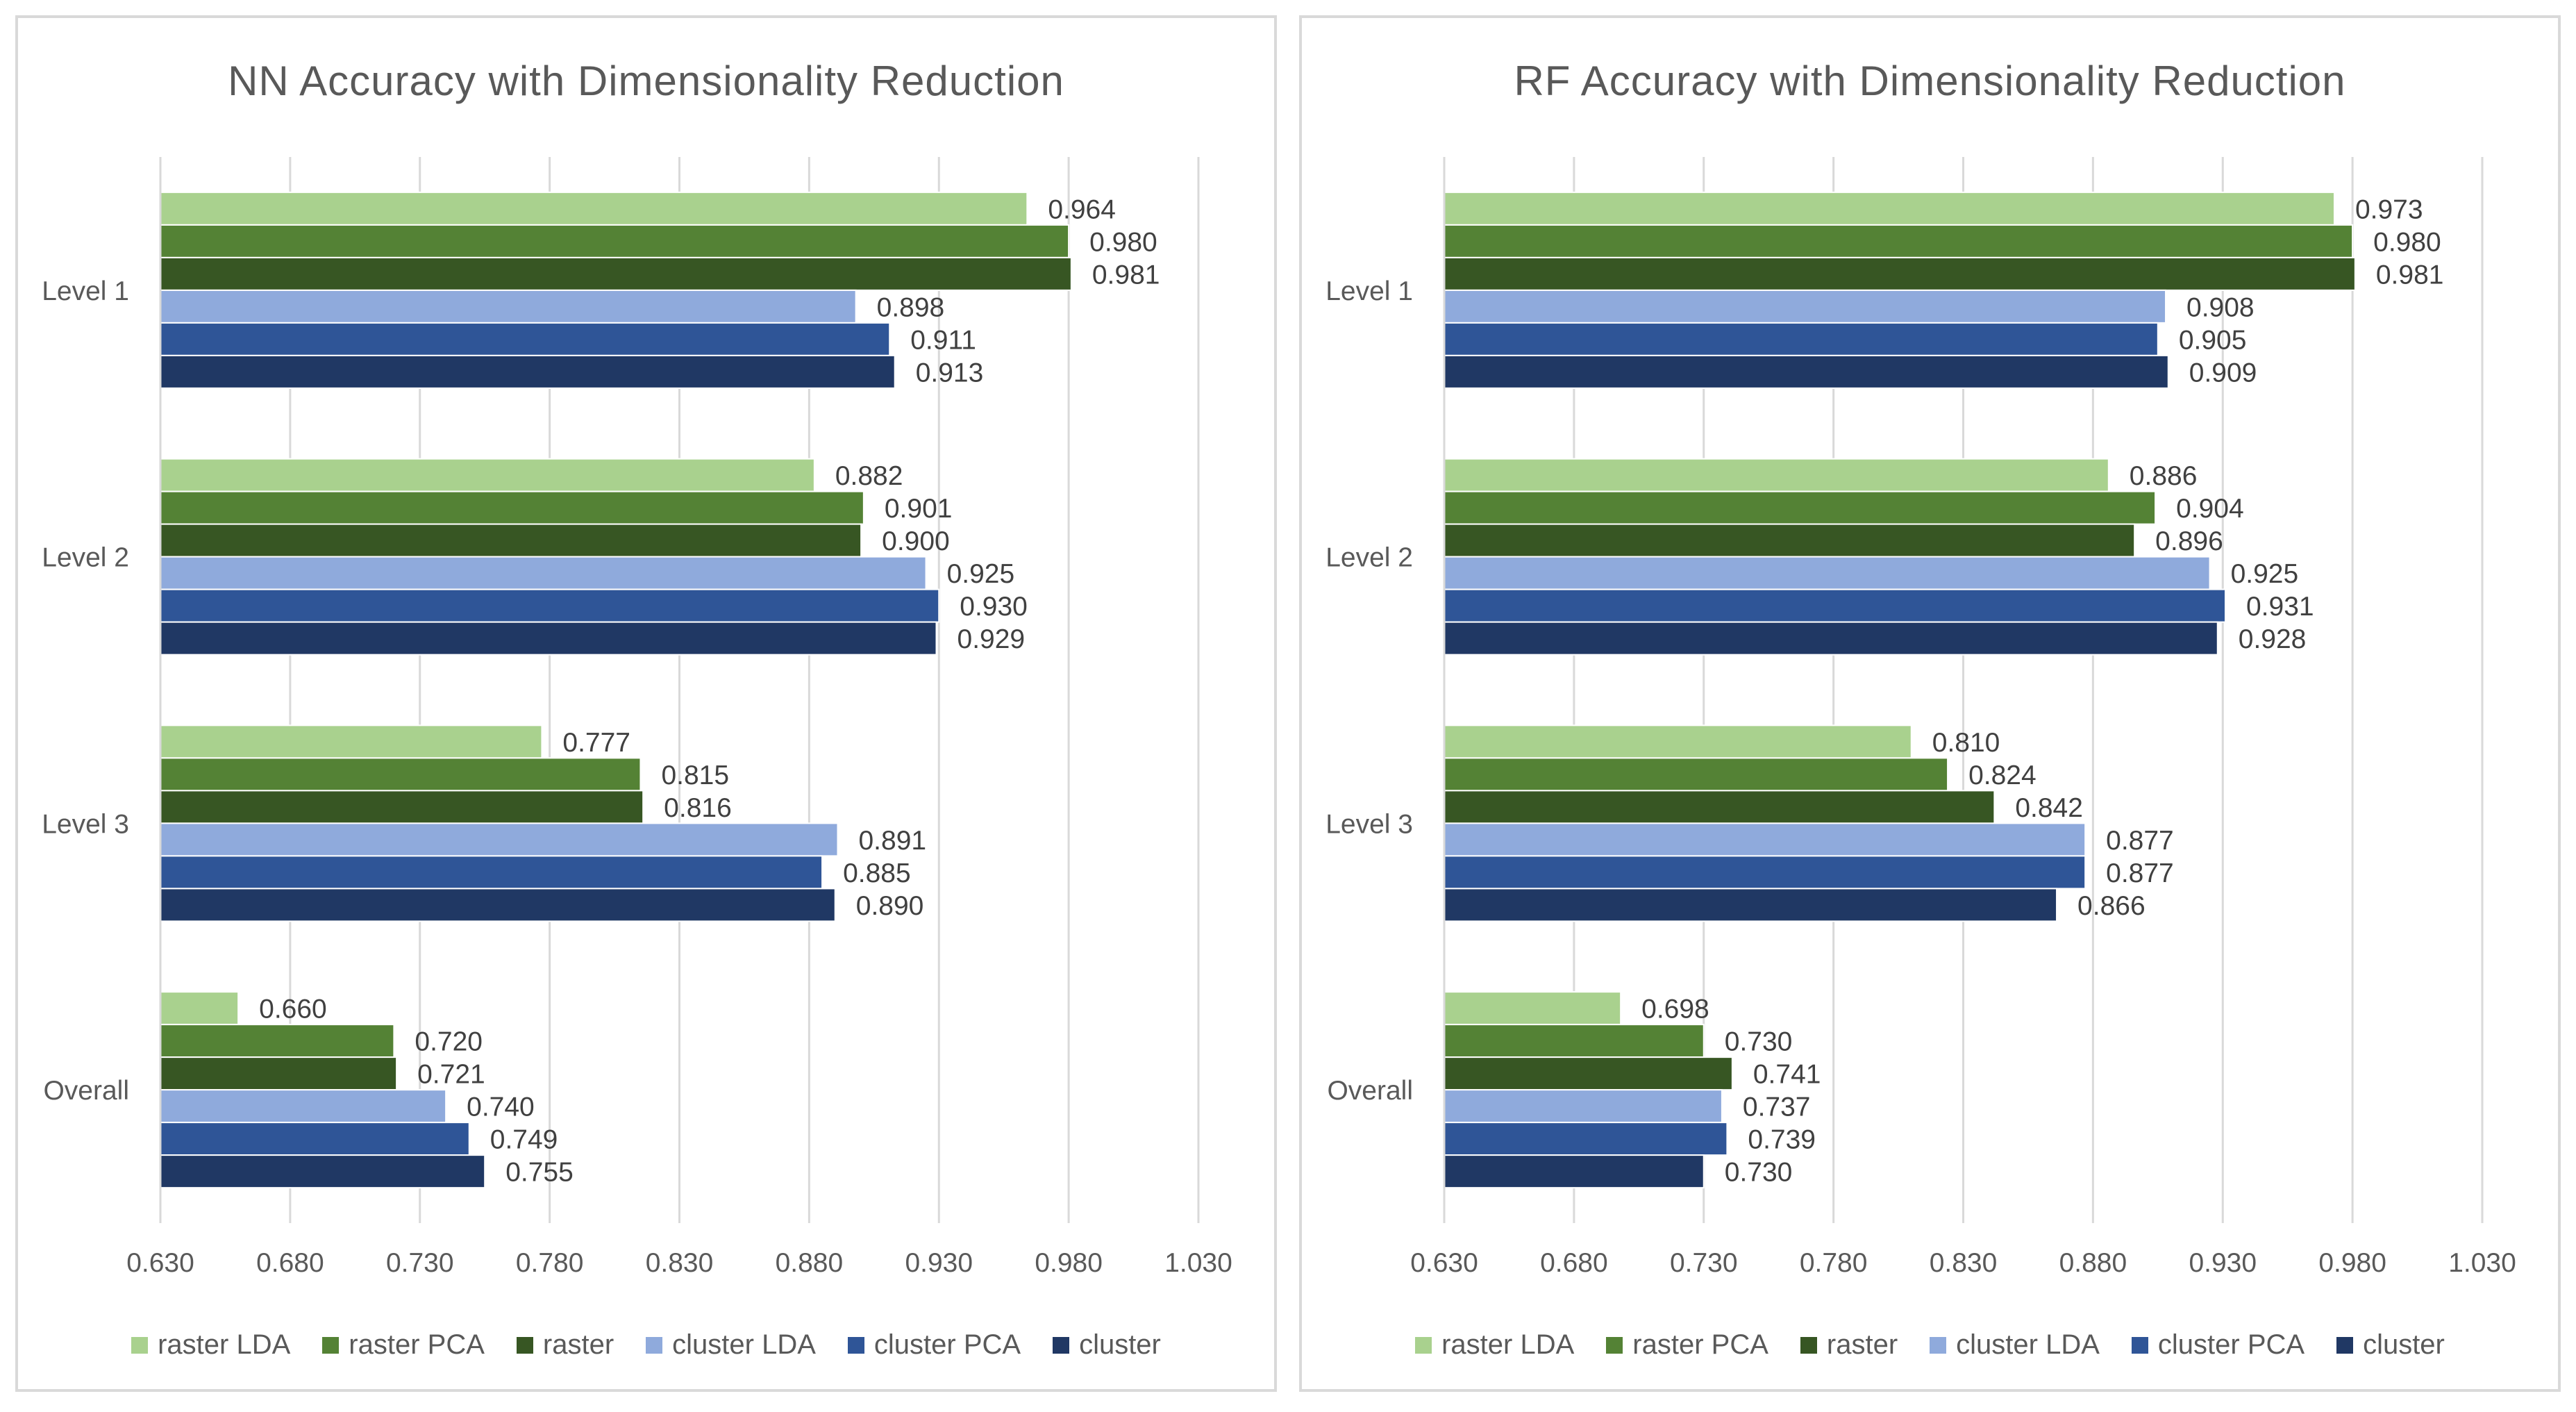  Describe the element at coordinates (1575, 1041) in the screenshot. I see `bar-raster-pca-overall` at that location.